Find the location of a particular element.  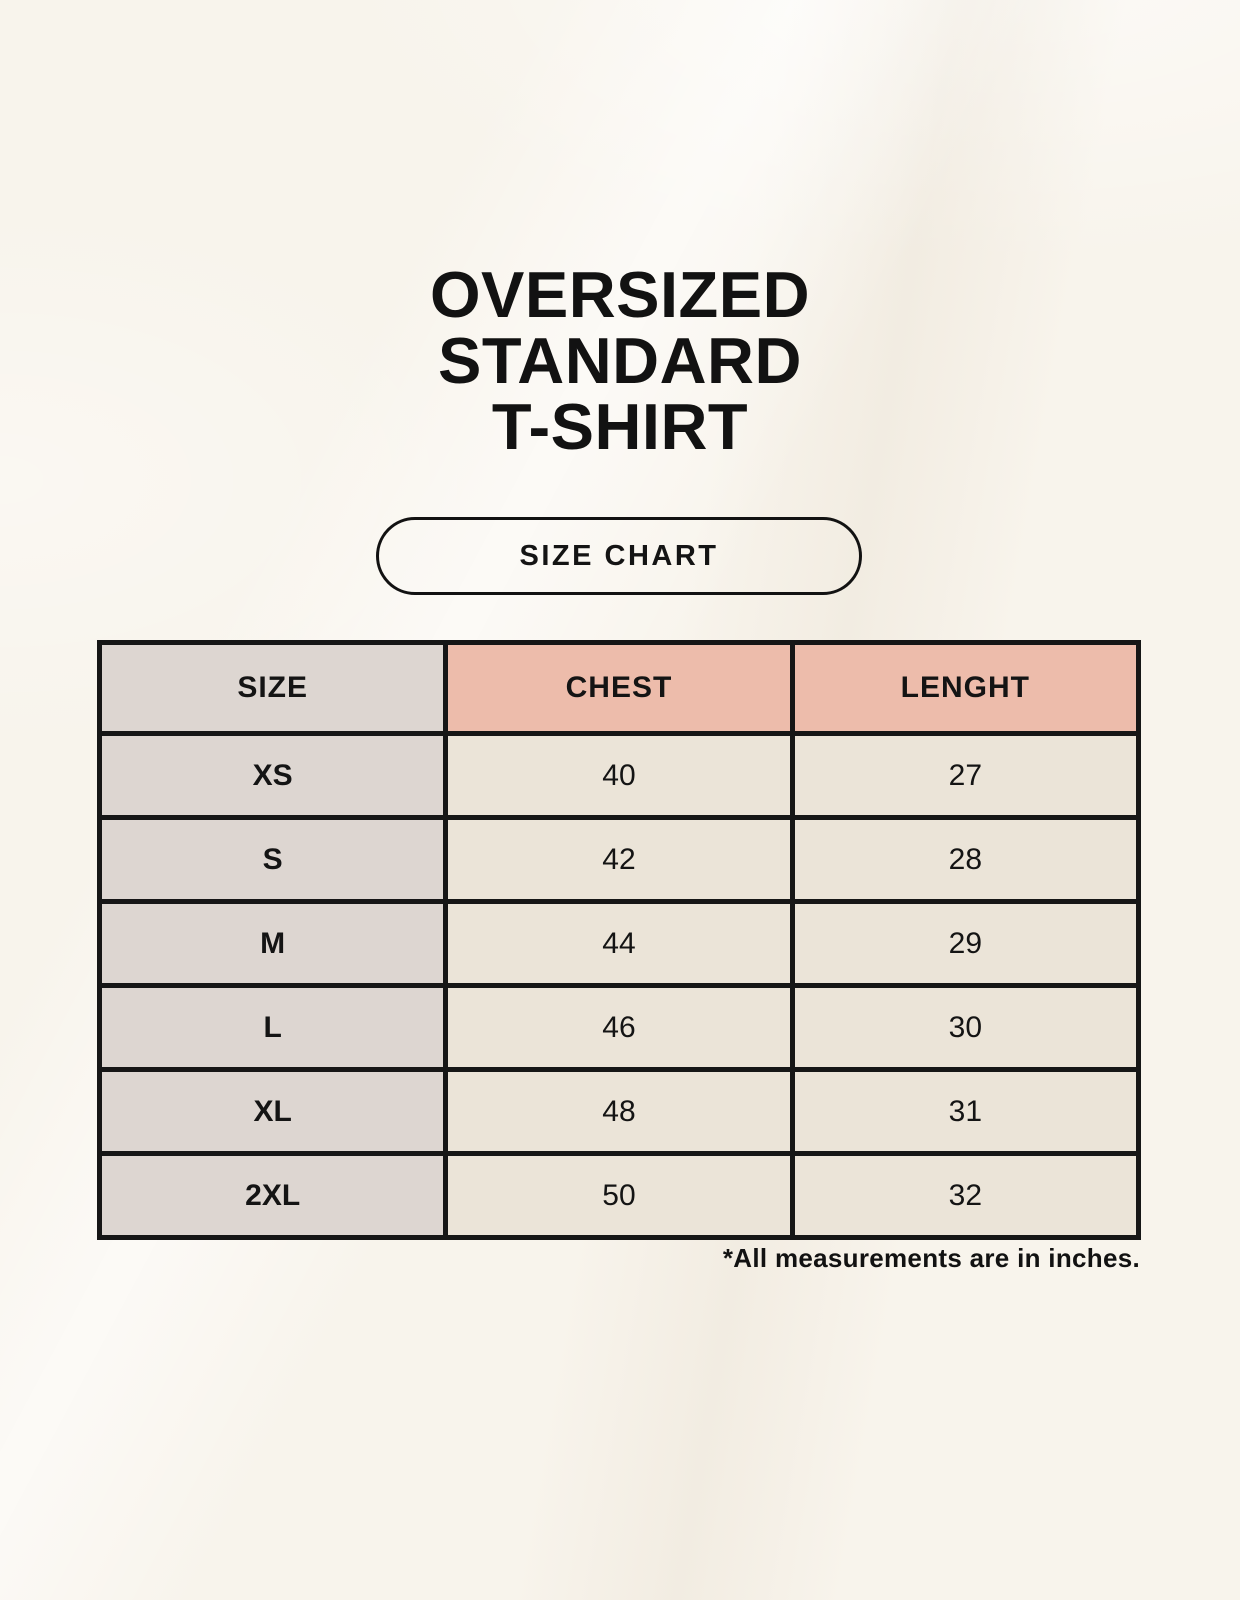

table-row-2xl: 2XL 50 32 is located at coordinates (619, 1195).